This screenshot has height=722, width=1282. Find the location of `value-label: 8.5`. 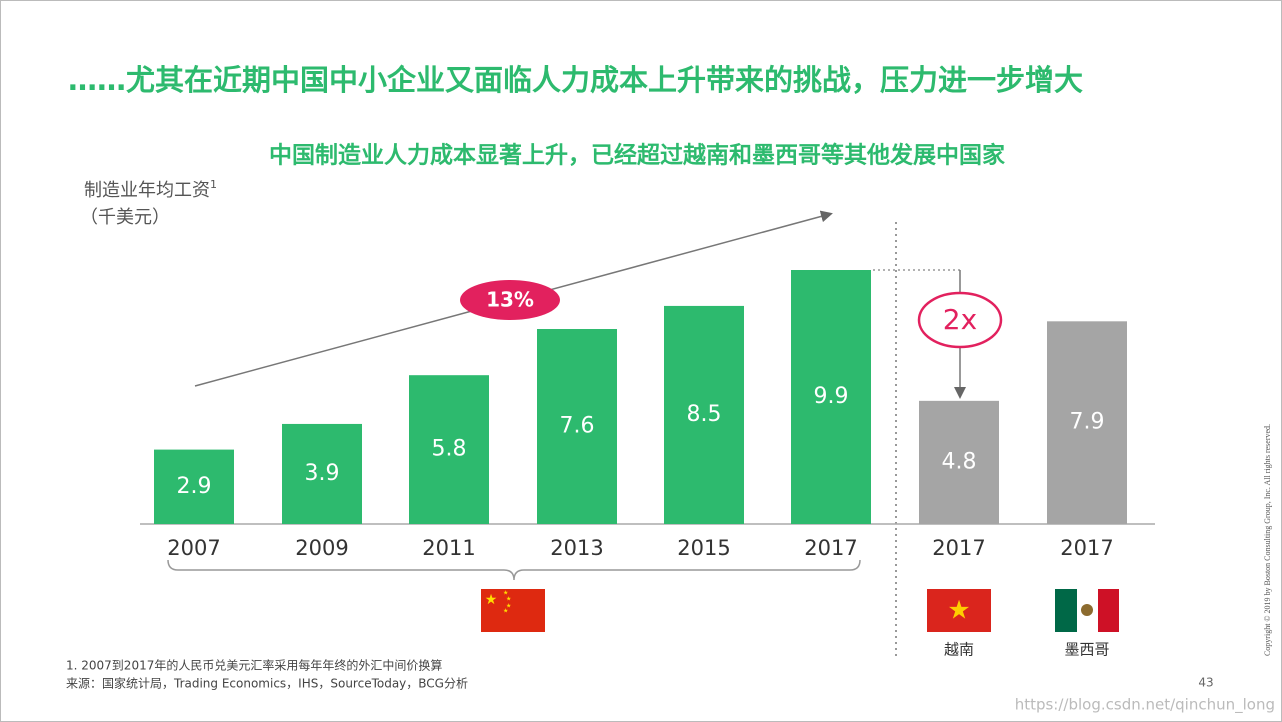

value-label: 8.5 is located at coordinates (704, 414).